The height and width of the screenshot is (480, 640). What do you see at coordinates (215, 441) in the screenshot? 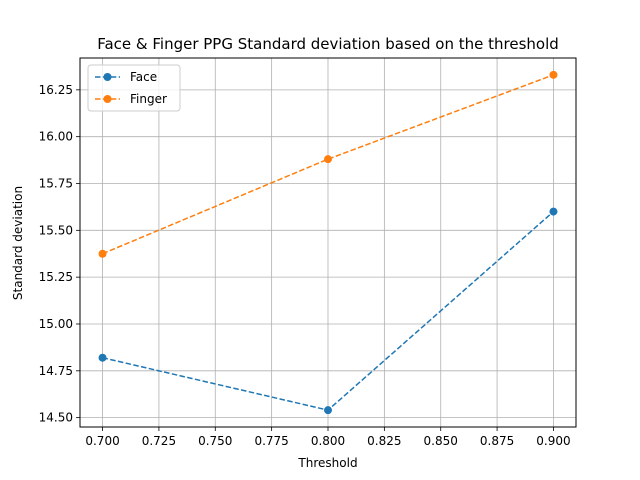
I see `x-tick-label: 0.750` at bounding box center [215, 441].